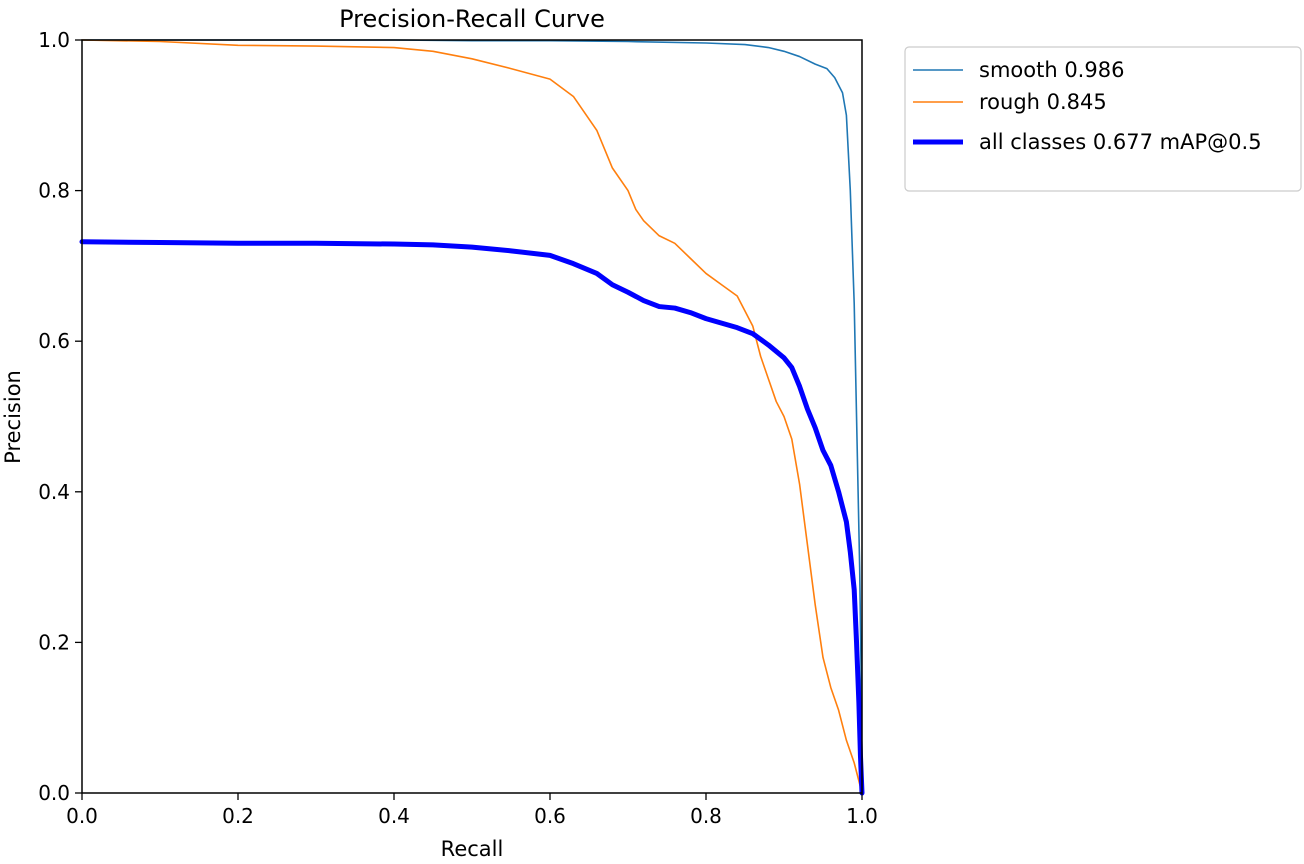 Image resolution: width=1304 pixels, height=864 pixels. What do you see at coordinates (472, 849) in the screenshot?
I see `x-axis-label: Recall` at bounding box center [472, 849].